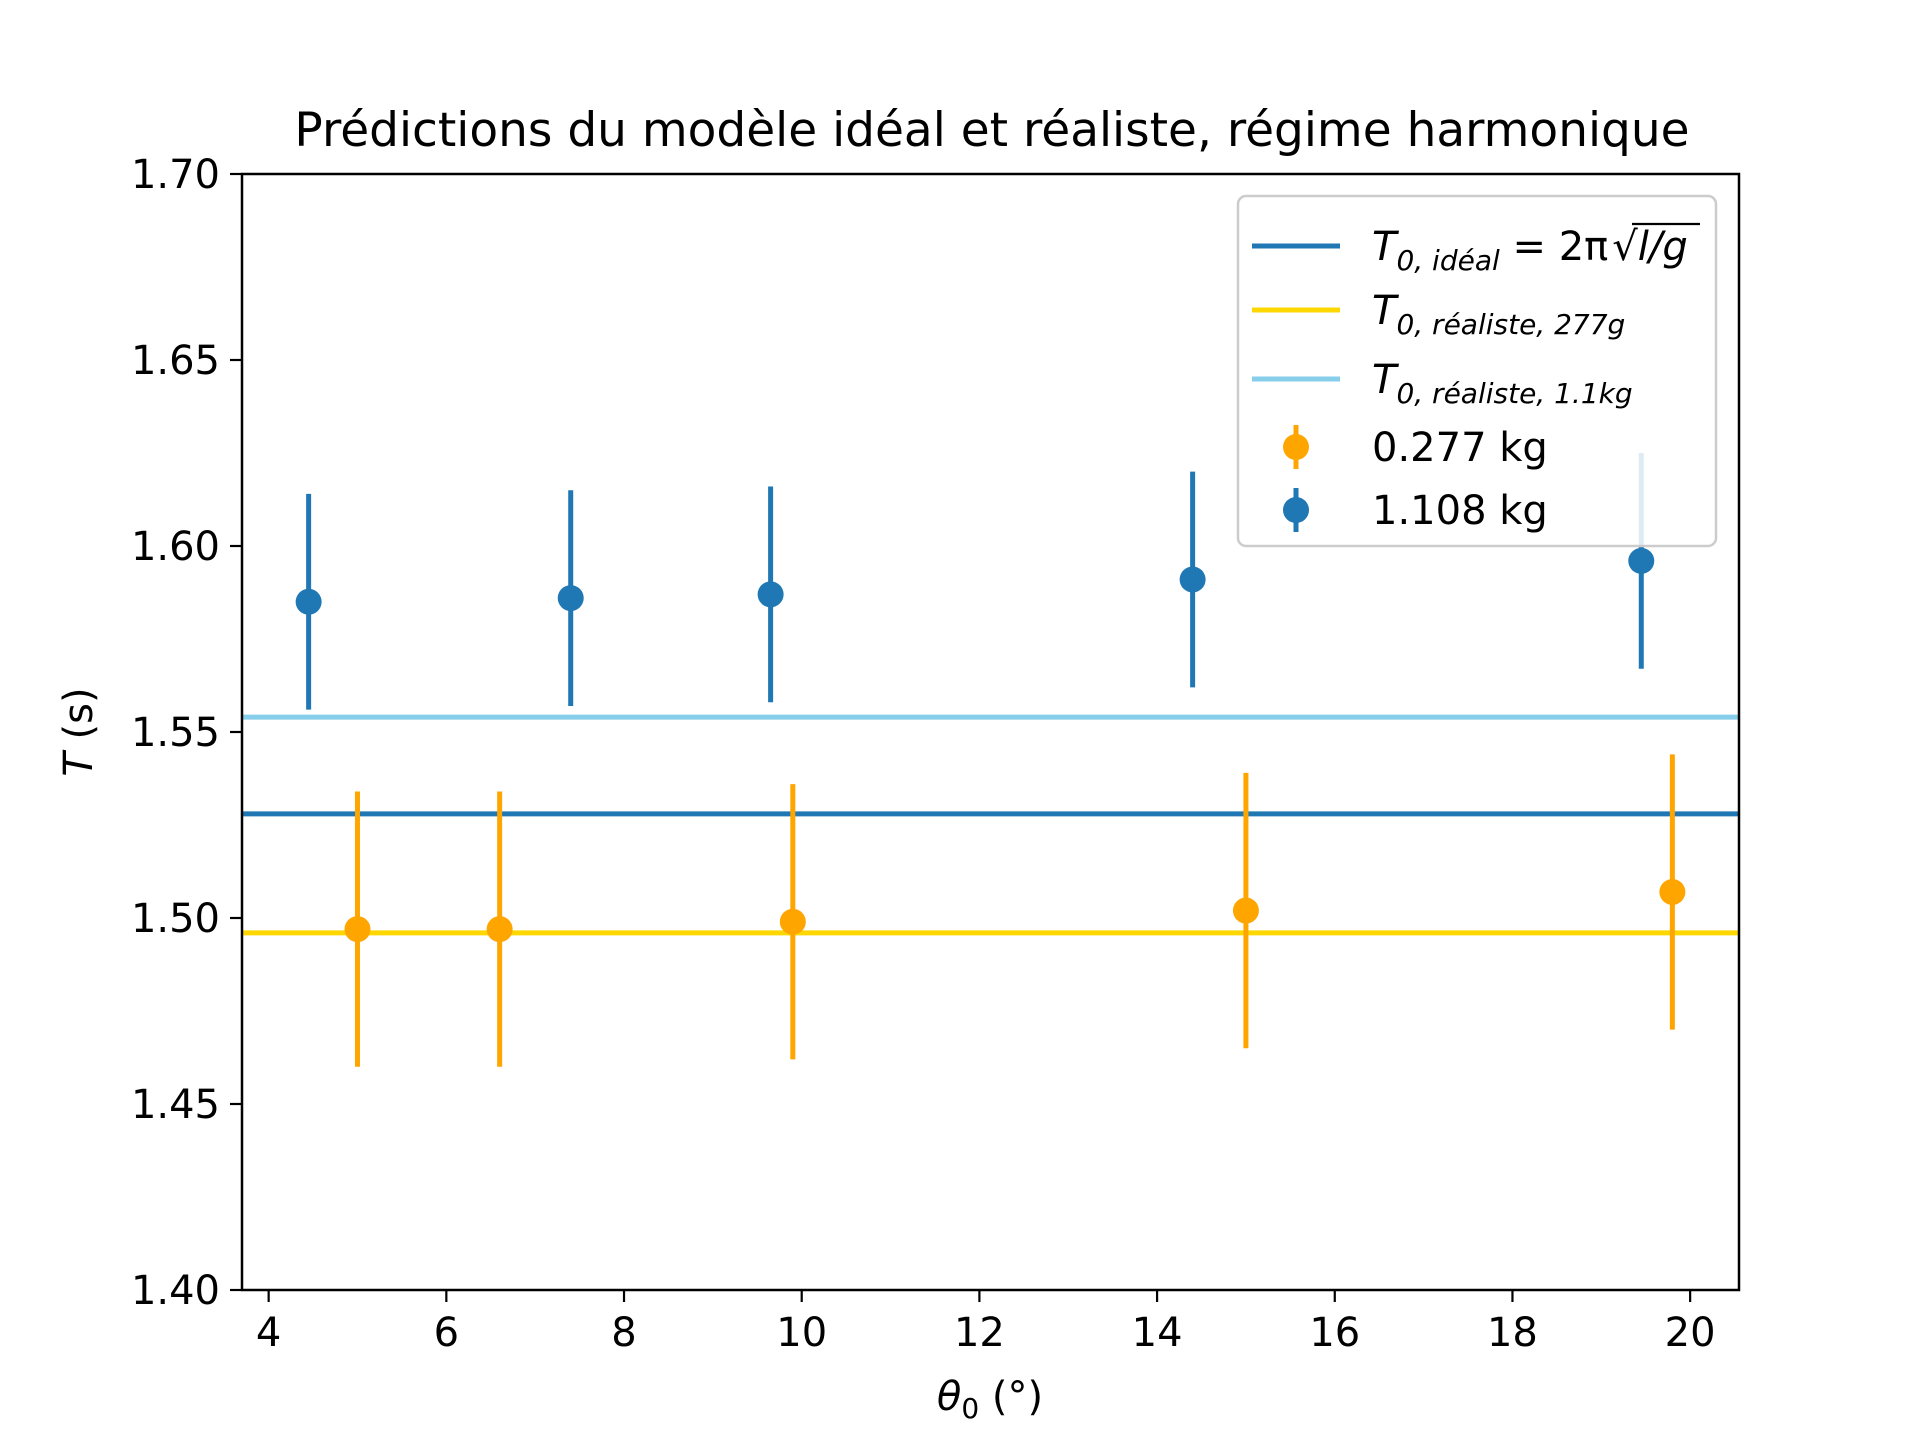  I want to click on y-axis-title: T (s), so click(79, 731).